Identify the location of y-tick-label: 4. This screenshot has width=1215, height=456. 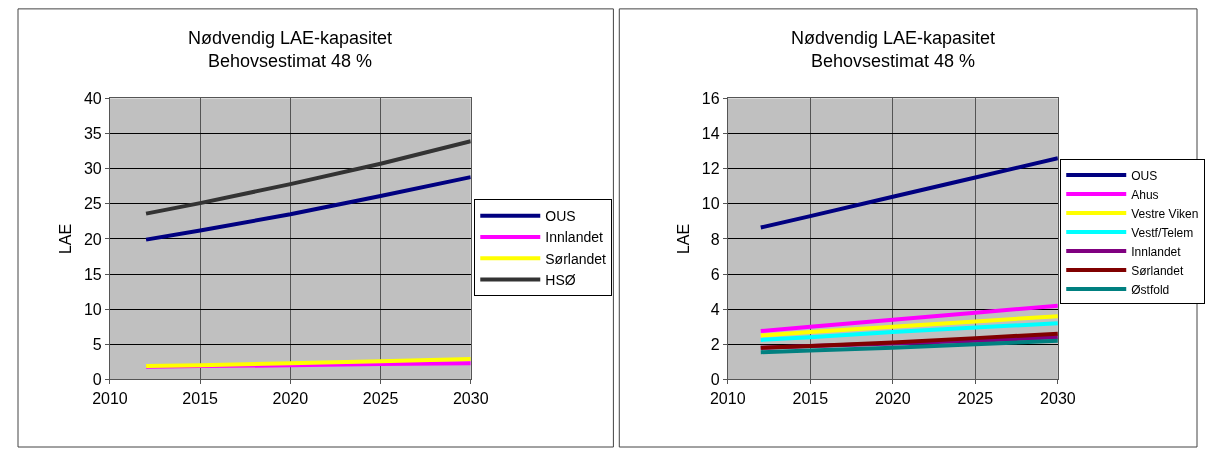
(715, 309).